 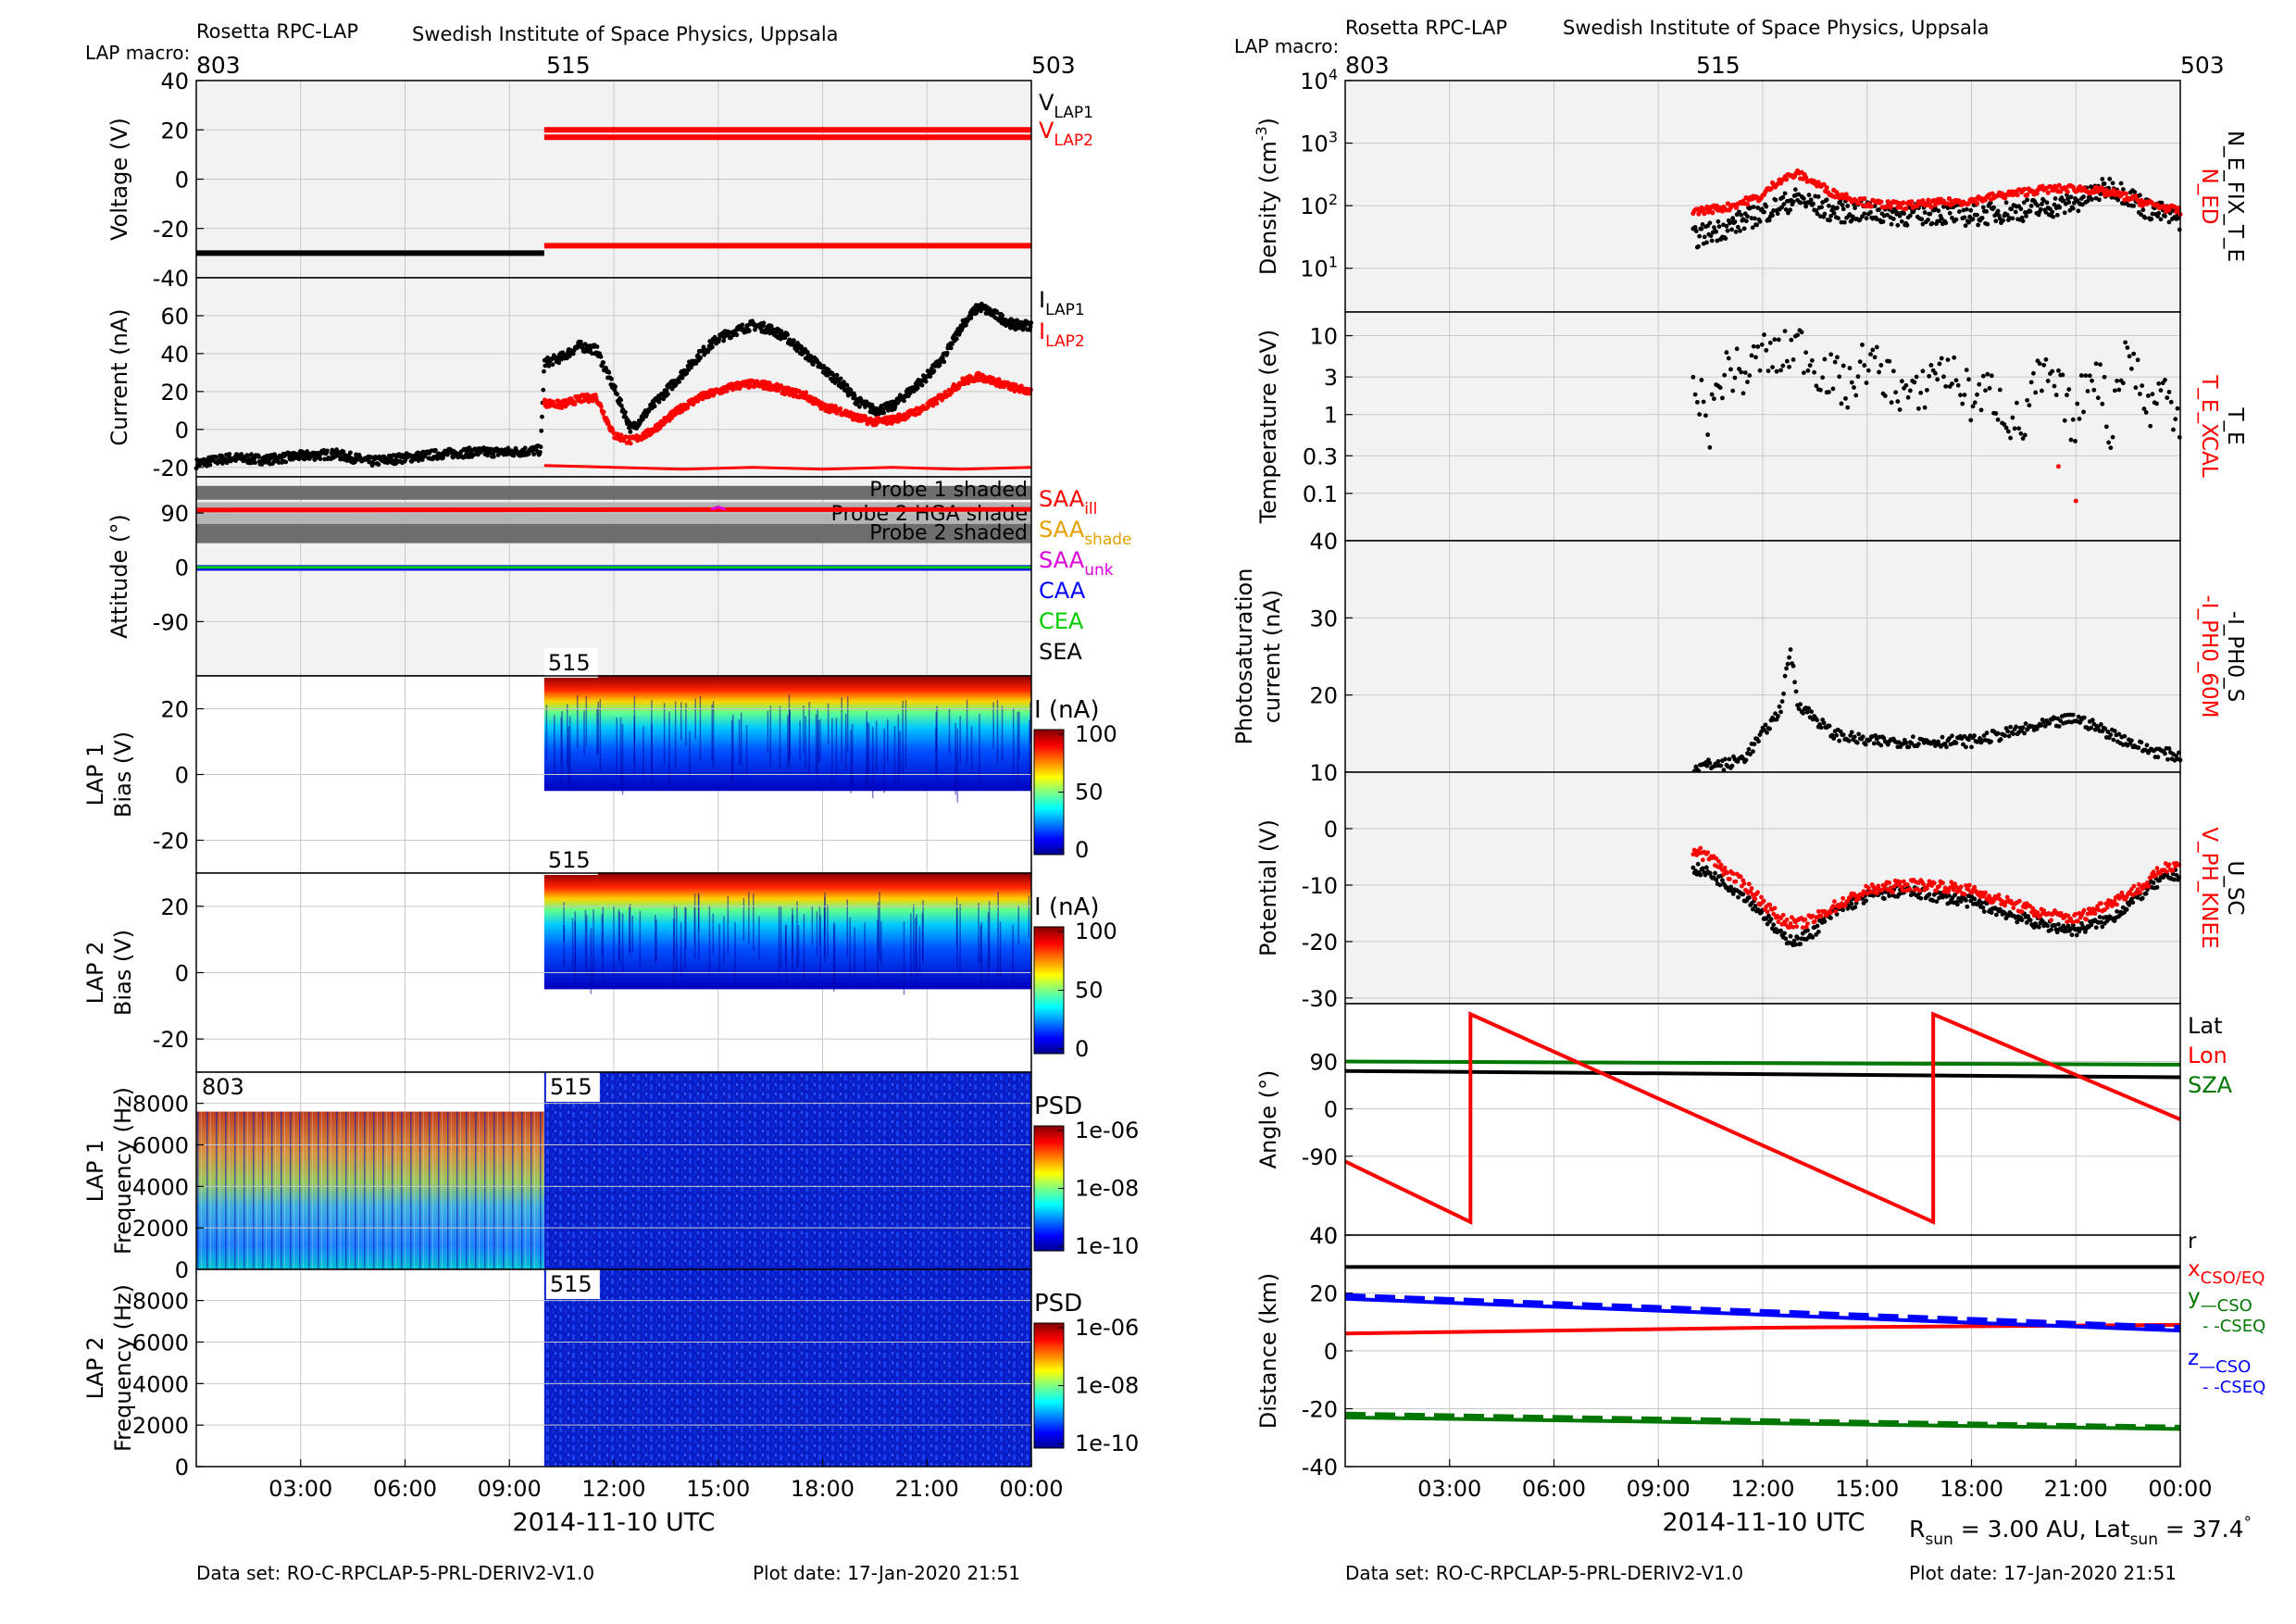 I want to click on x-tick-label: 12:00, so click(x=613, y=1489).